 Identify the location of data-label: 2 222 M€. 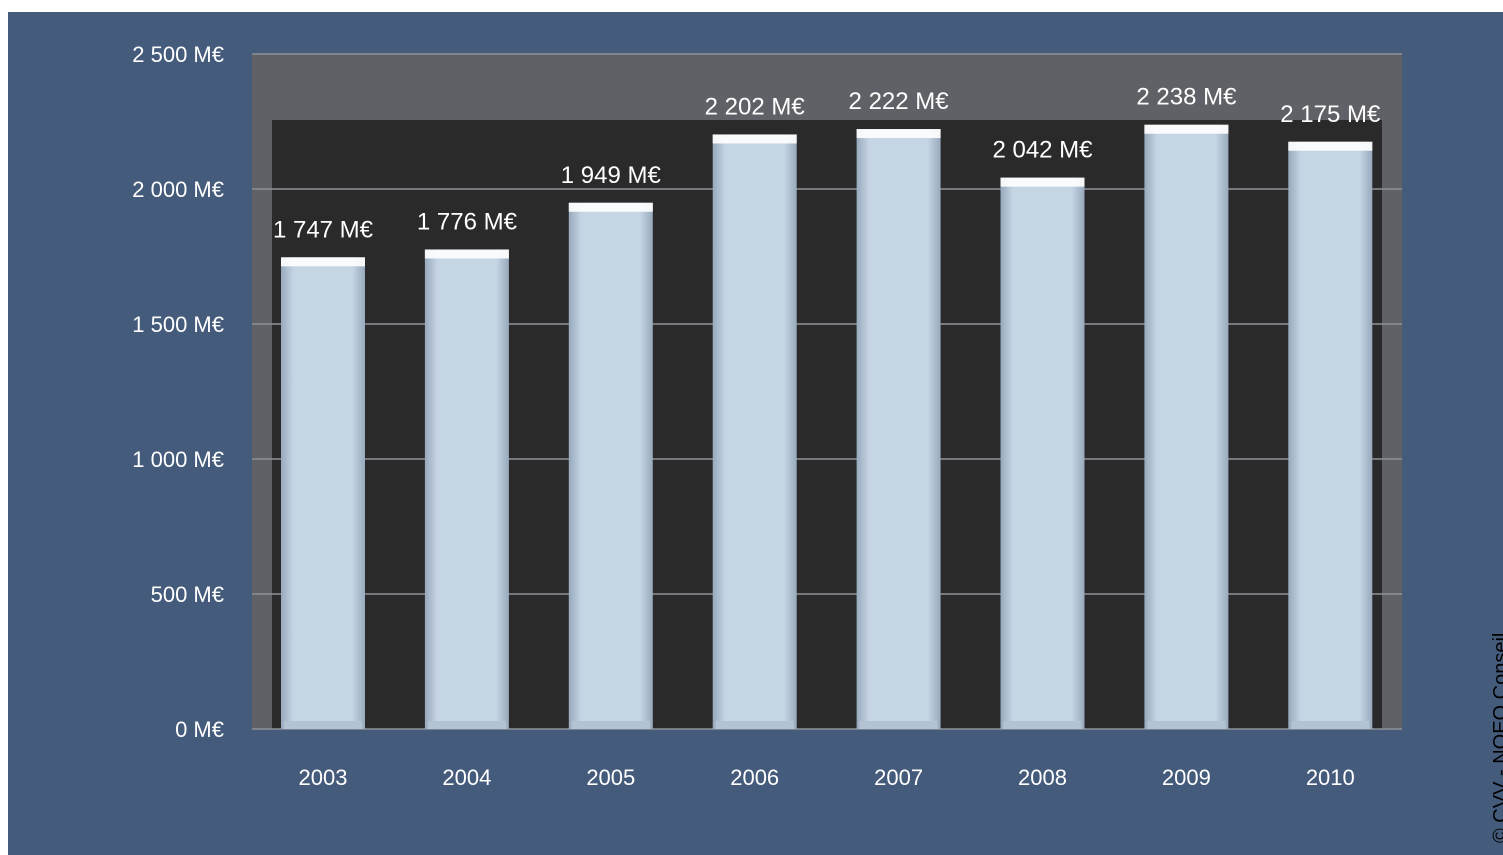
(899, 101).